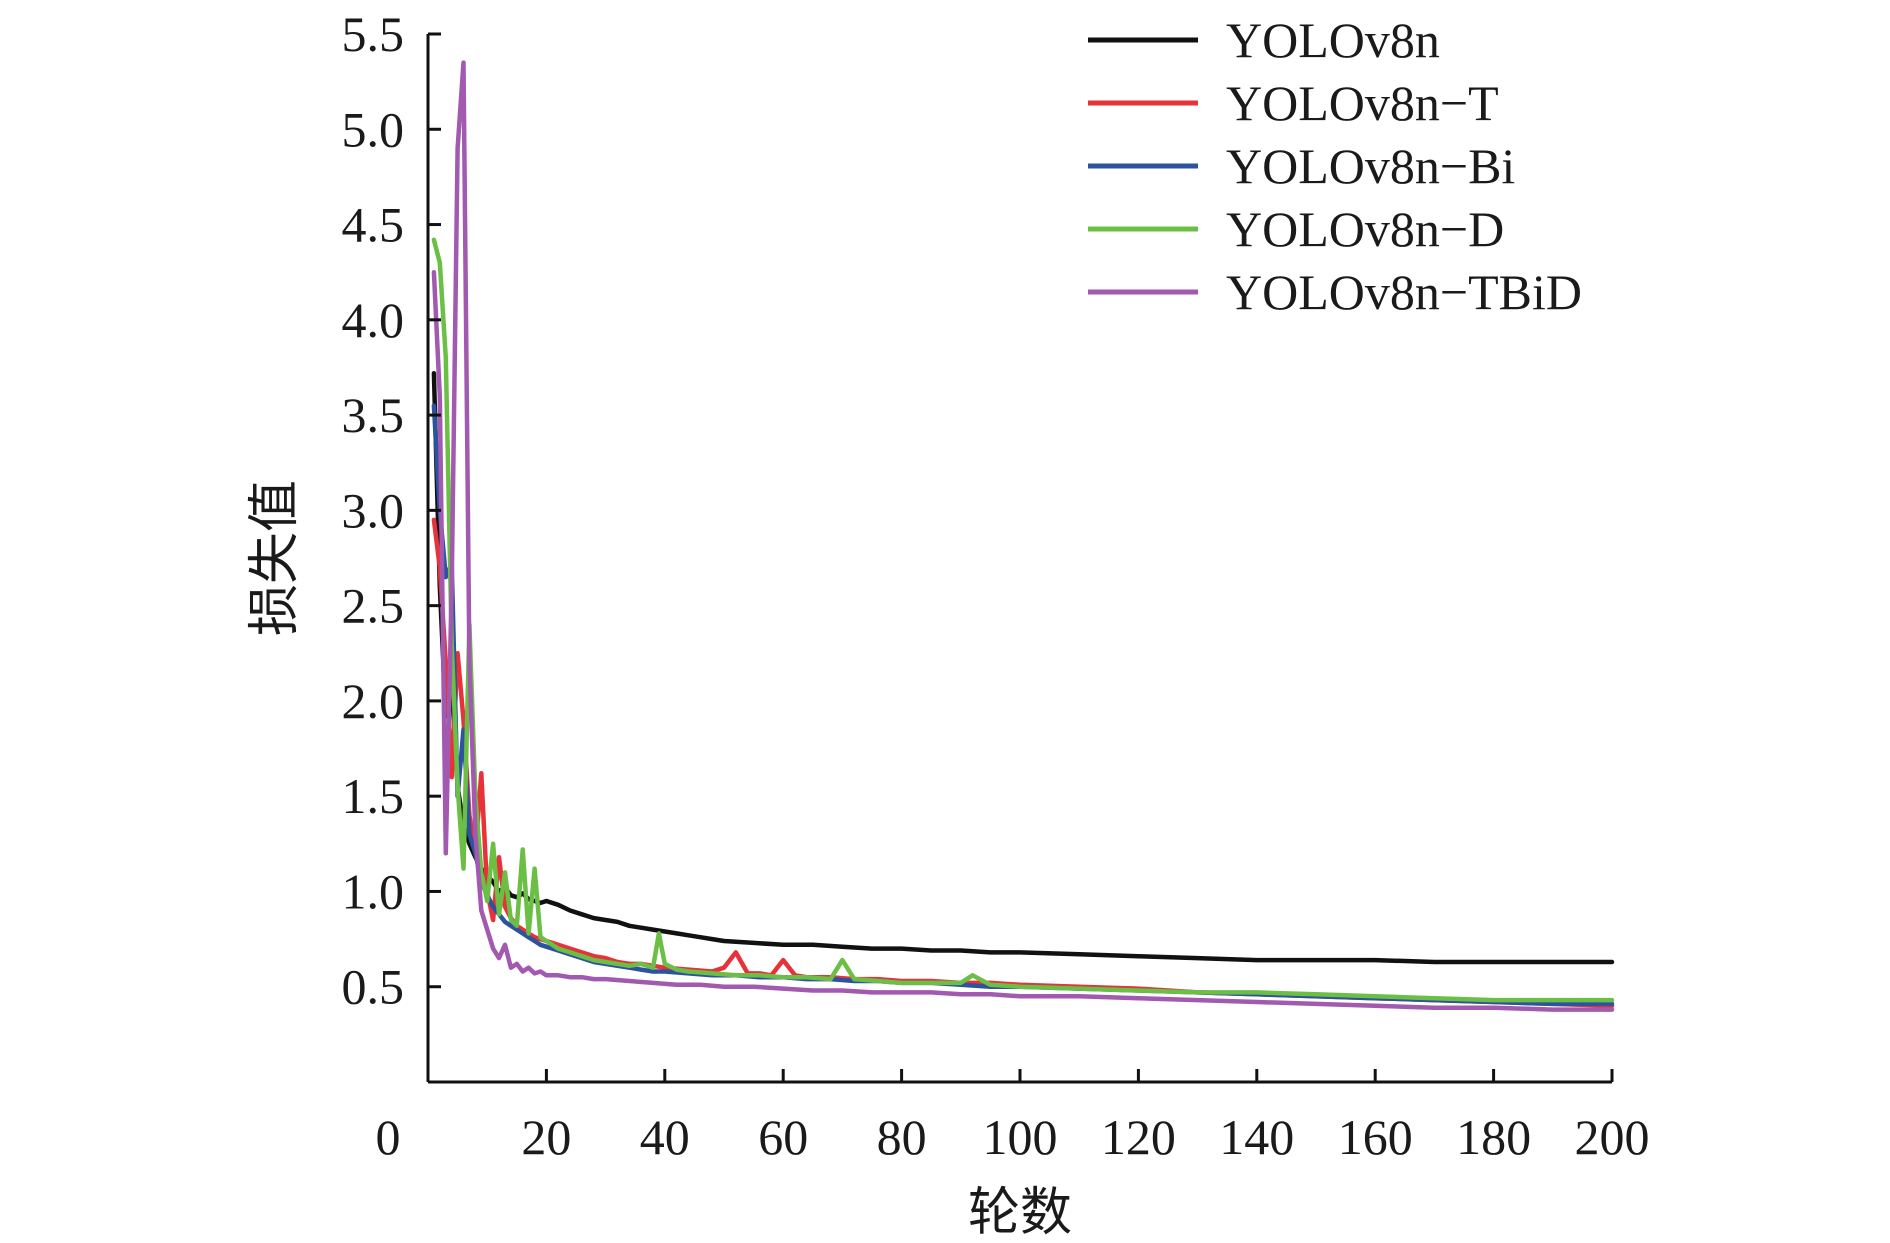  I want to click on x-tick-label: 140, so click(1256, 1137).